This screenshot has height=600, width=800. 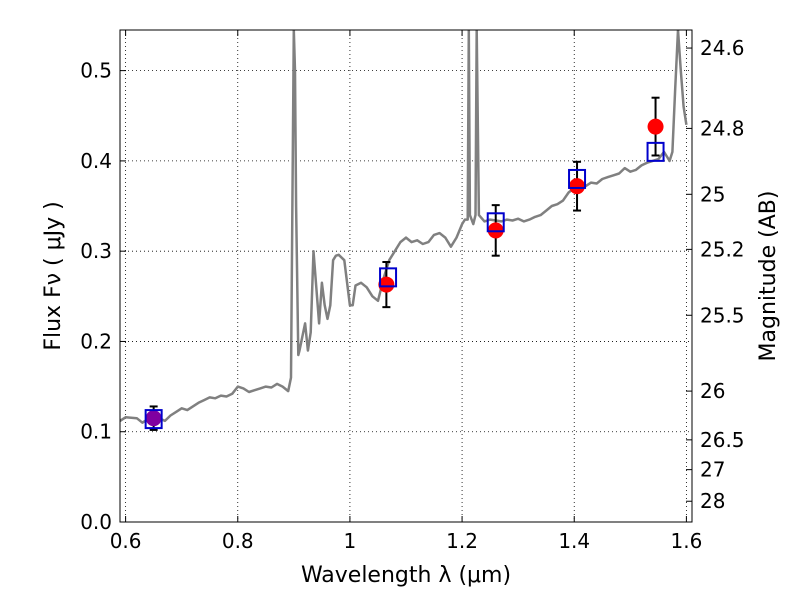 I want to click on x-tick-label: 0.8, so click(x=238, y=541).